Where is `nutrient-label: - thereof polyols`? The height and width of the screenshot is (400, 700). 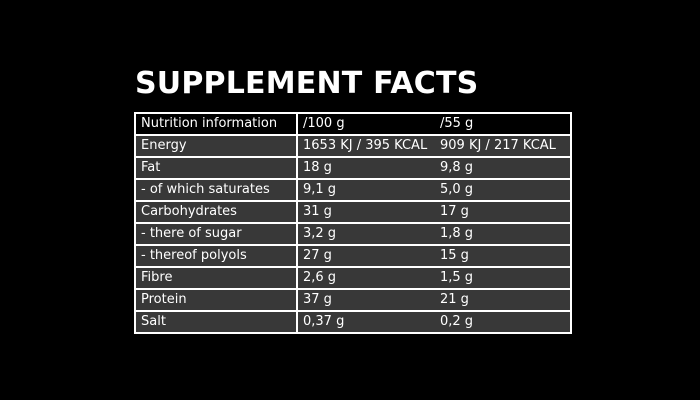
nutrient-label: - thereof polyols is located at coordinates (216, 256).